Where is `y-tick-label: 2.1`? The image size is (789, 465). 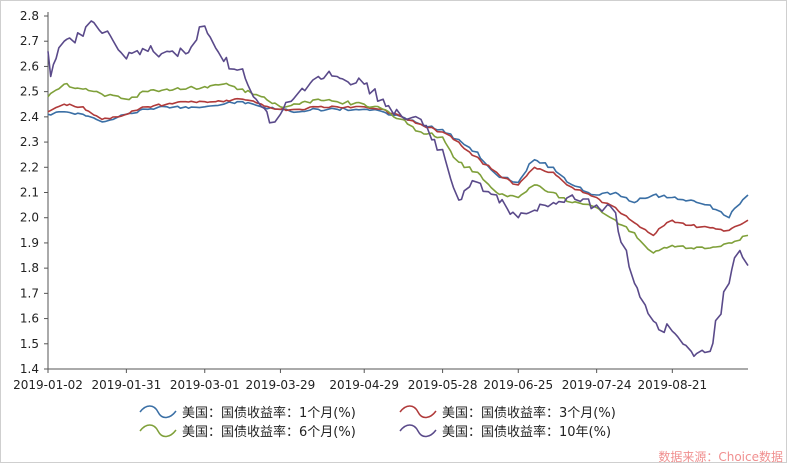
y-tick-label: 2.1 is located at coordinates (29, 193).